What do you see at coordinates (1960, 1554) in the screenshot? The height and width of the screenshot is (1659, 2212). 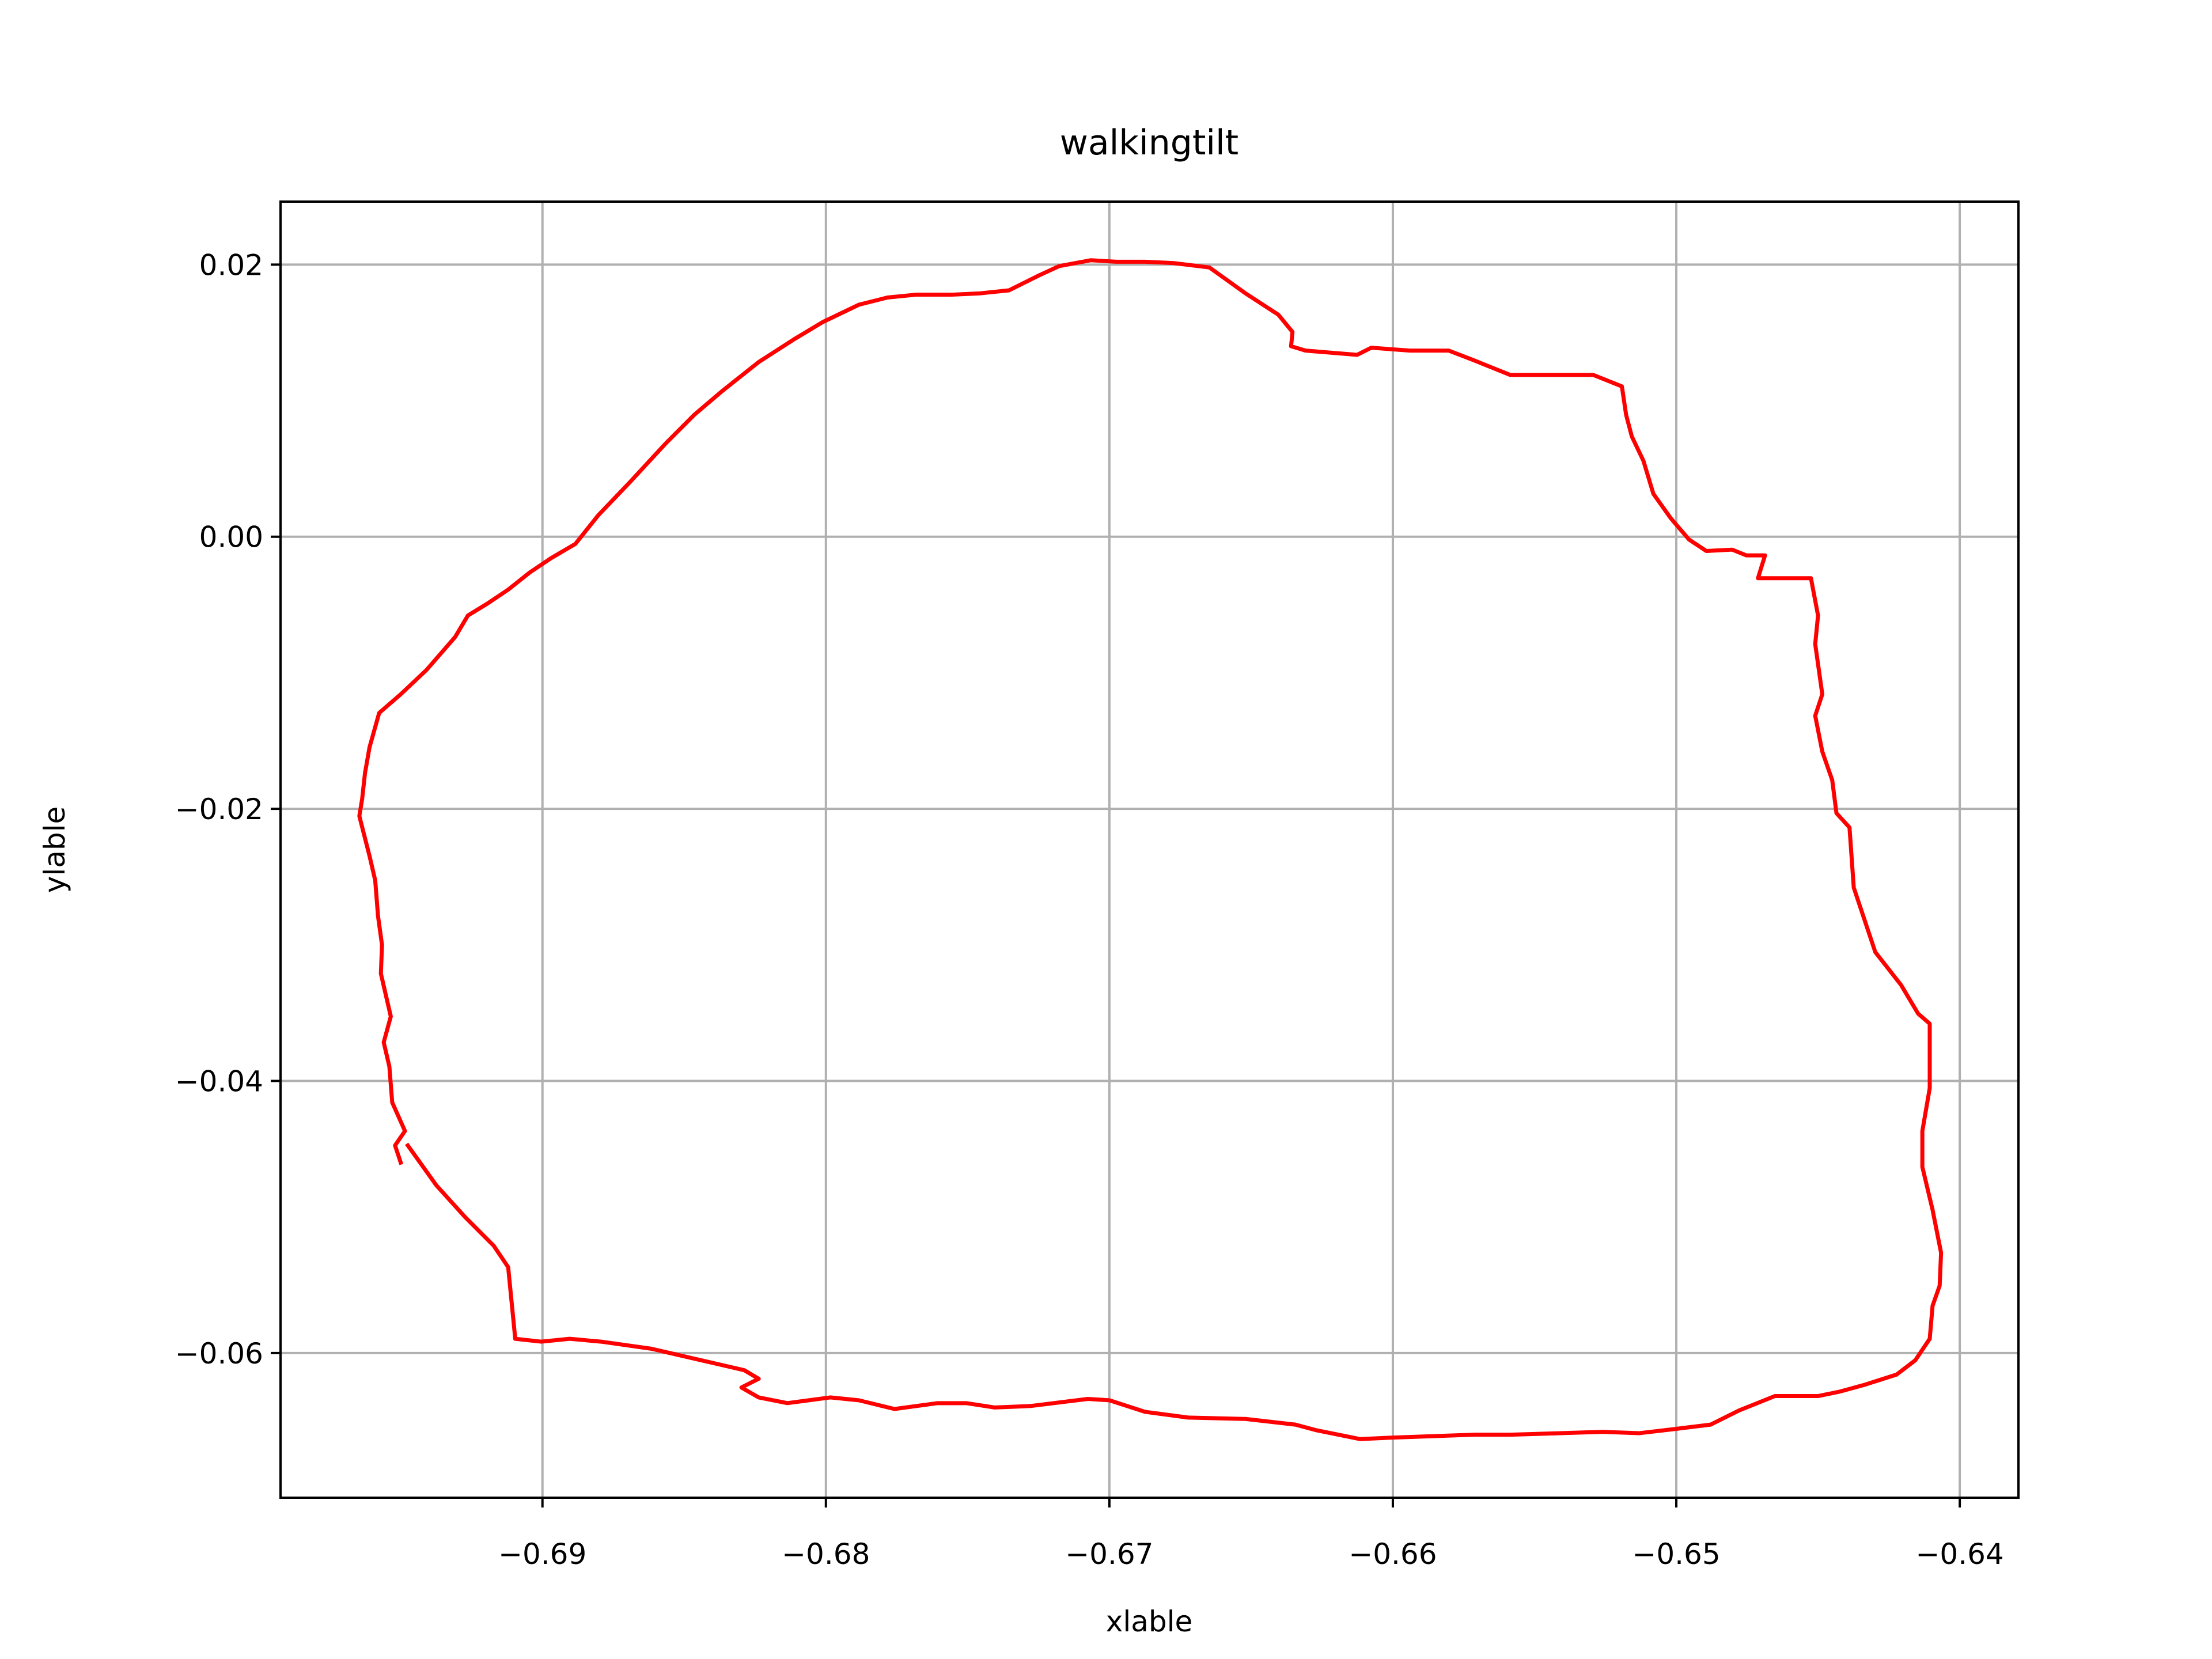 I see `x-tick-label: −0.64` at bounding box center [1960, 1554].